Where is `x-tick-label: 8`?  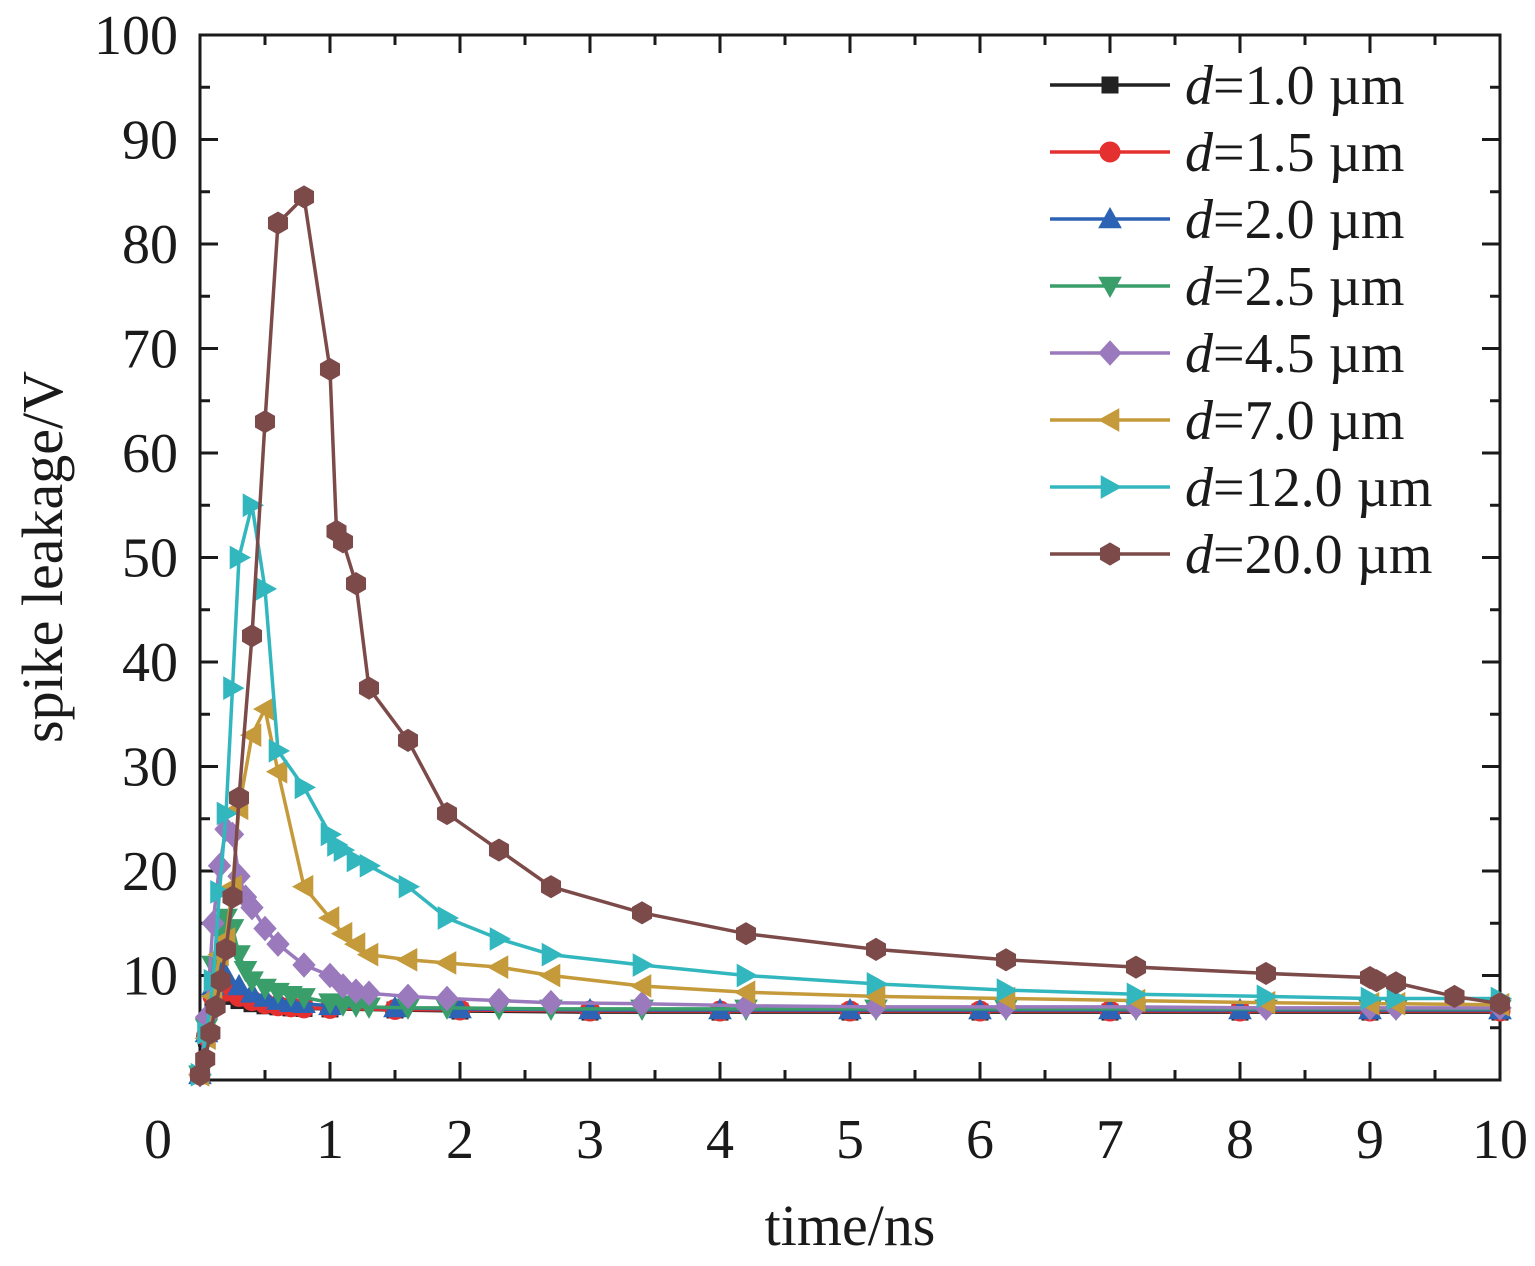
x-tick-label: 8 is located at coordinates (1240, 1140).